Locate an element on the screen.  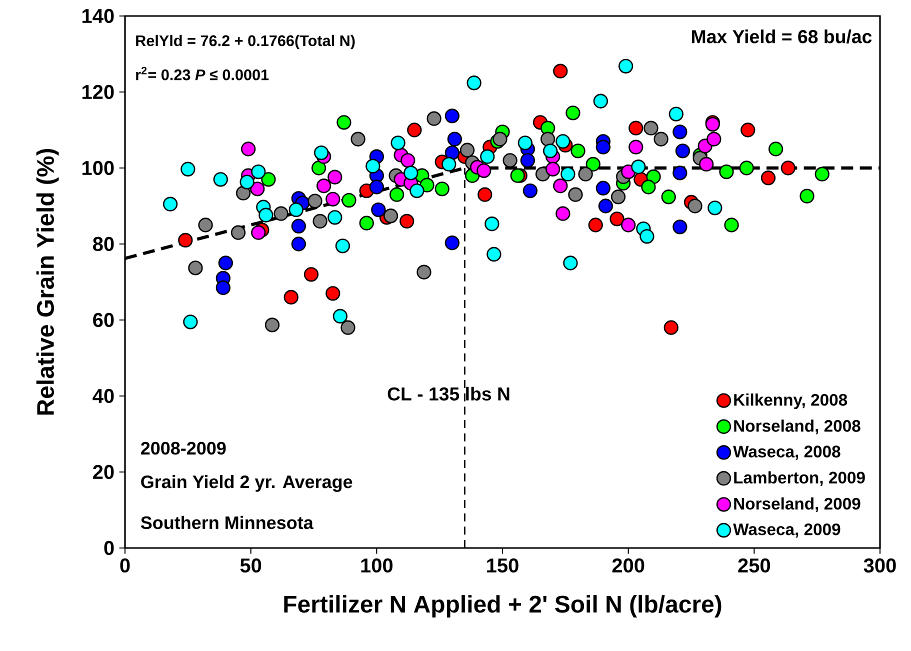
x-tick-label: 150 is located at coordinates (502, 565).